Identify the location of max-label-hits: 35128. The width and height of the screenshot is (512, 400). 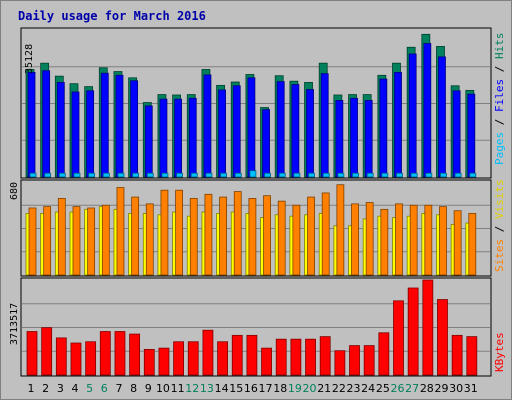
(29, 59).